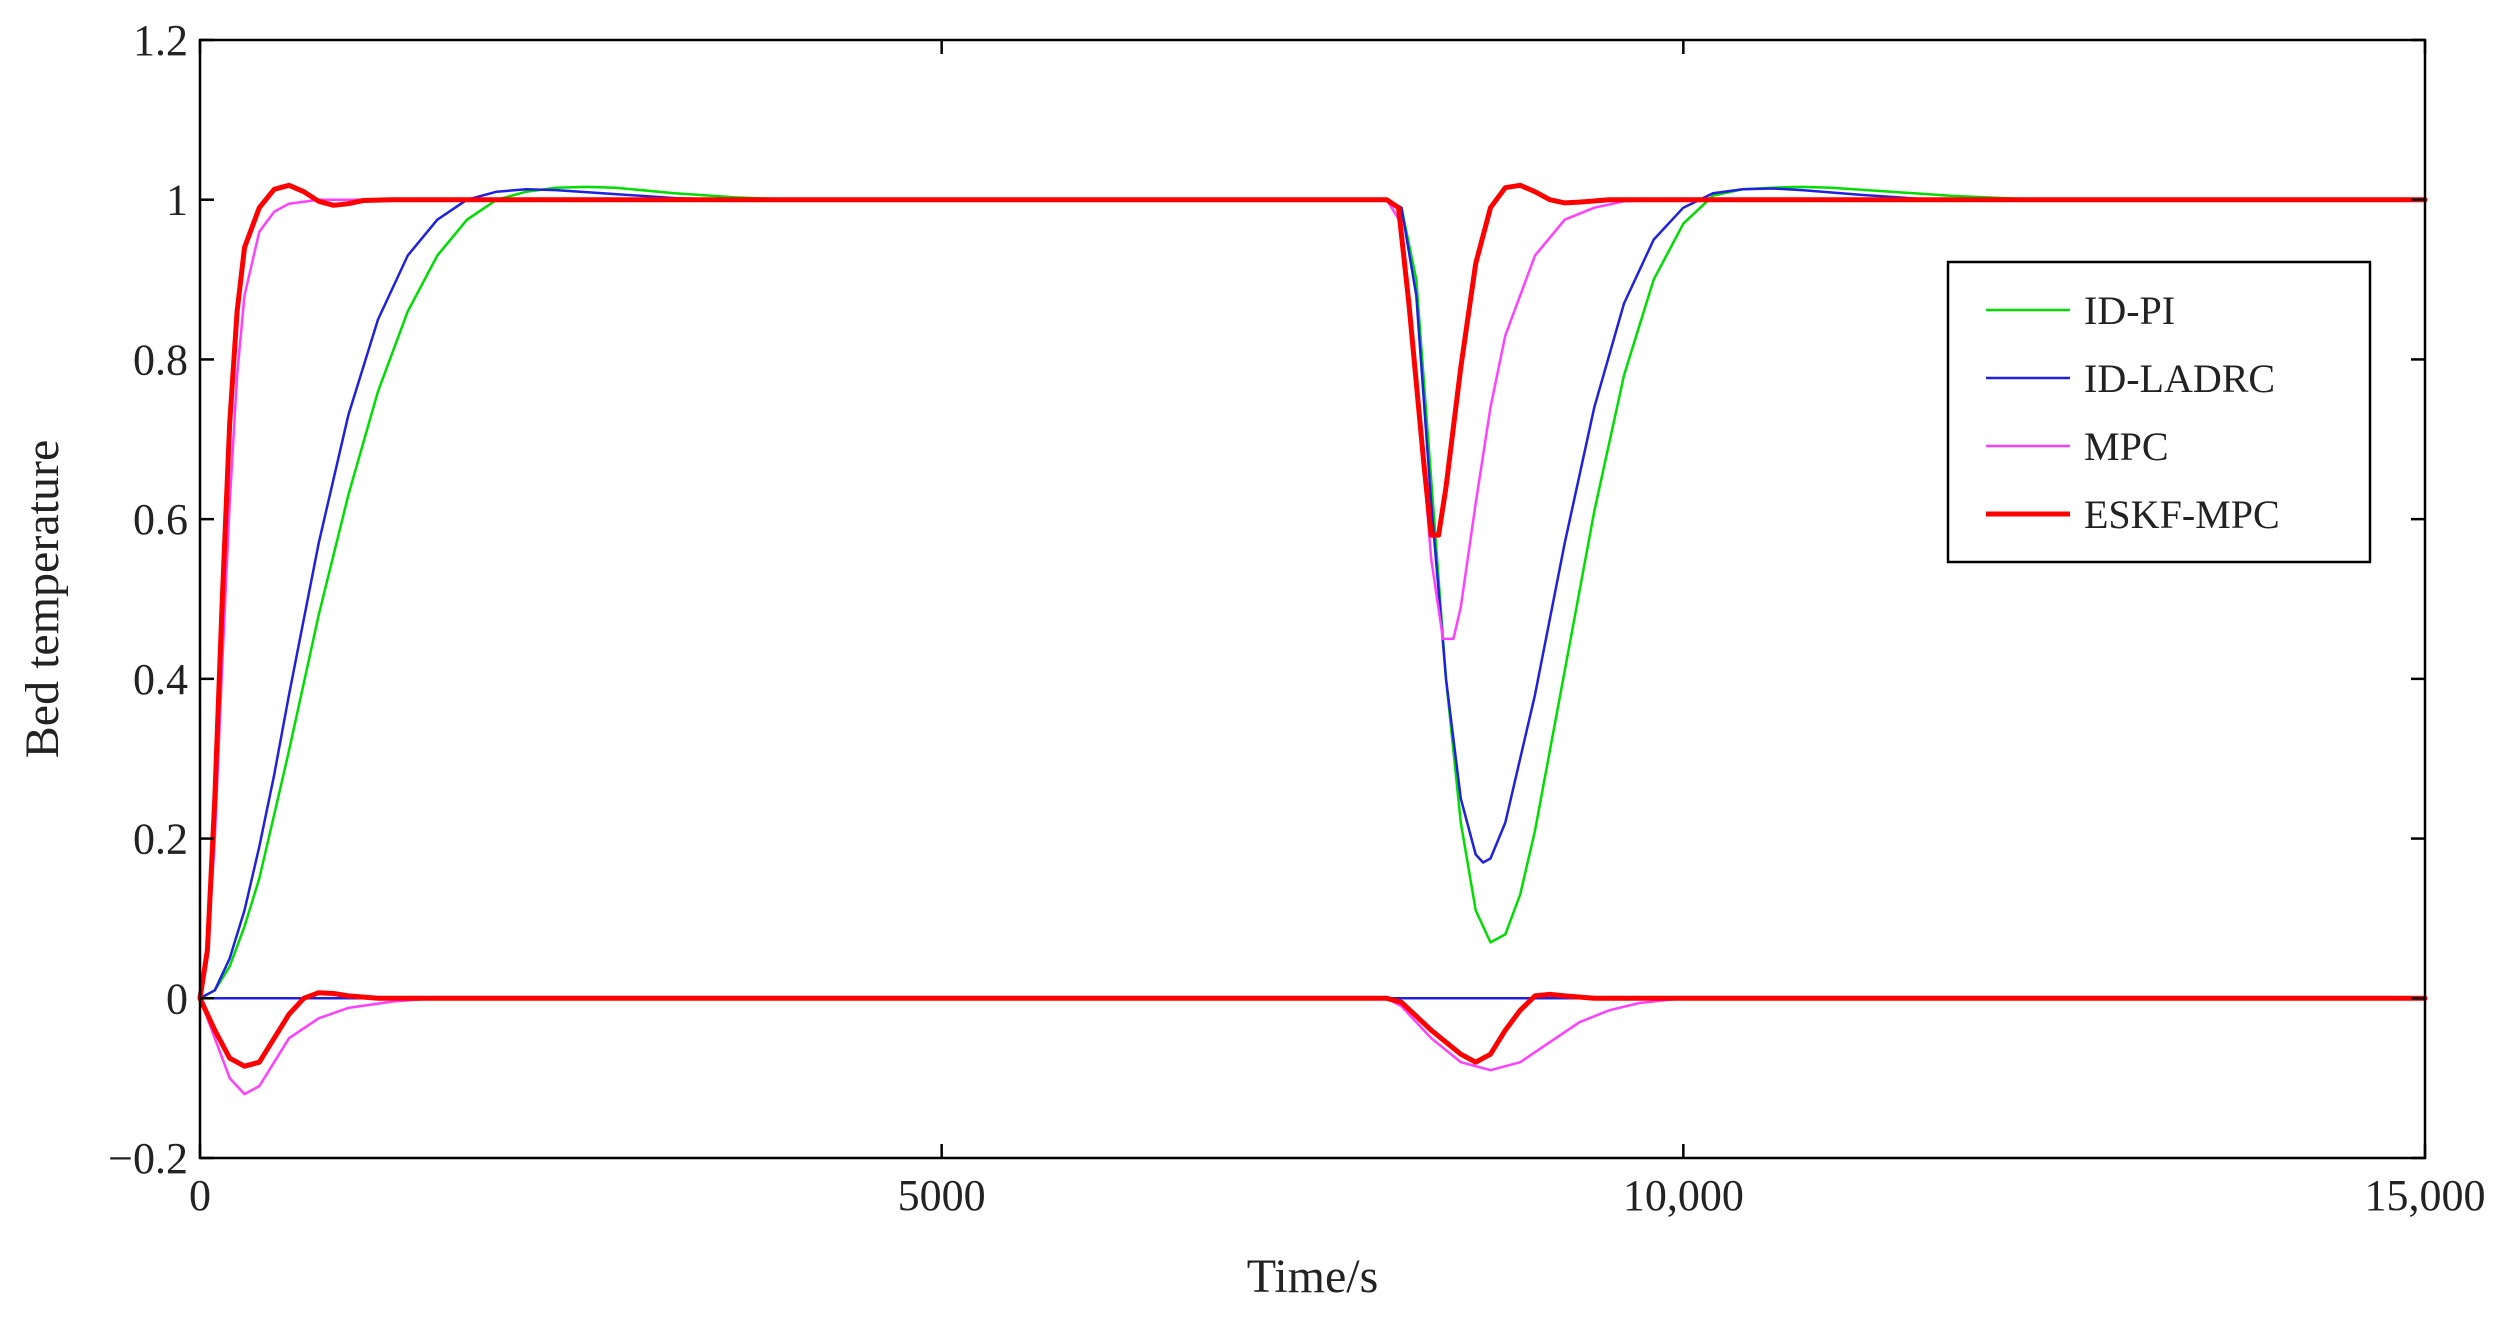 The image size is (2505, 1322). Describe the element at coordinates (2182, 514) in the screenshot. I see `legend-label: ESKF-MPC` at that location.